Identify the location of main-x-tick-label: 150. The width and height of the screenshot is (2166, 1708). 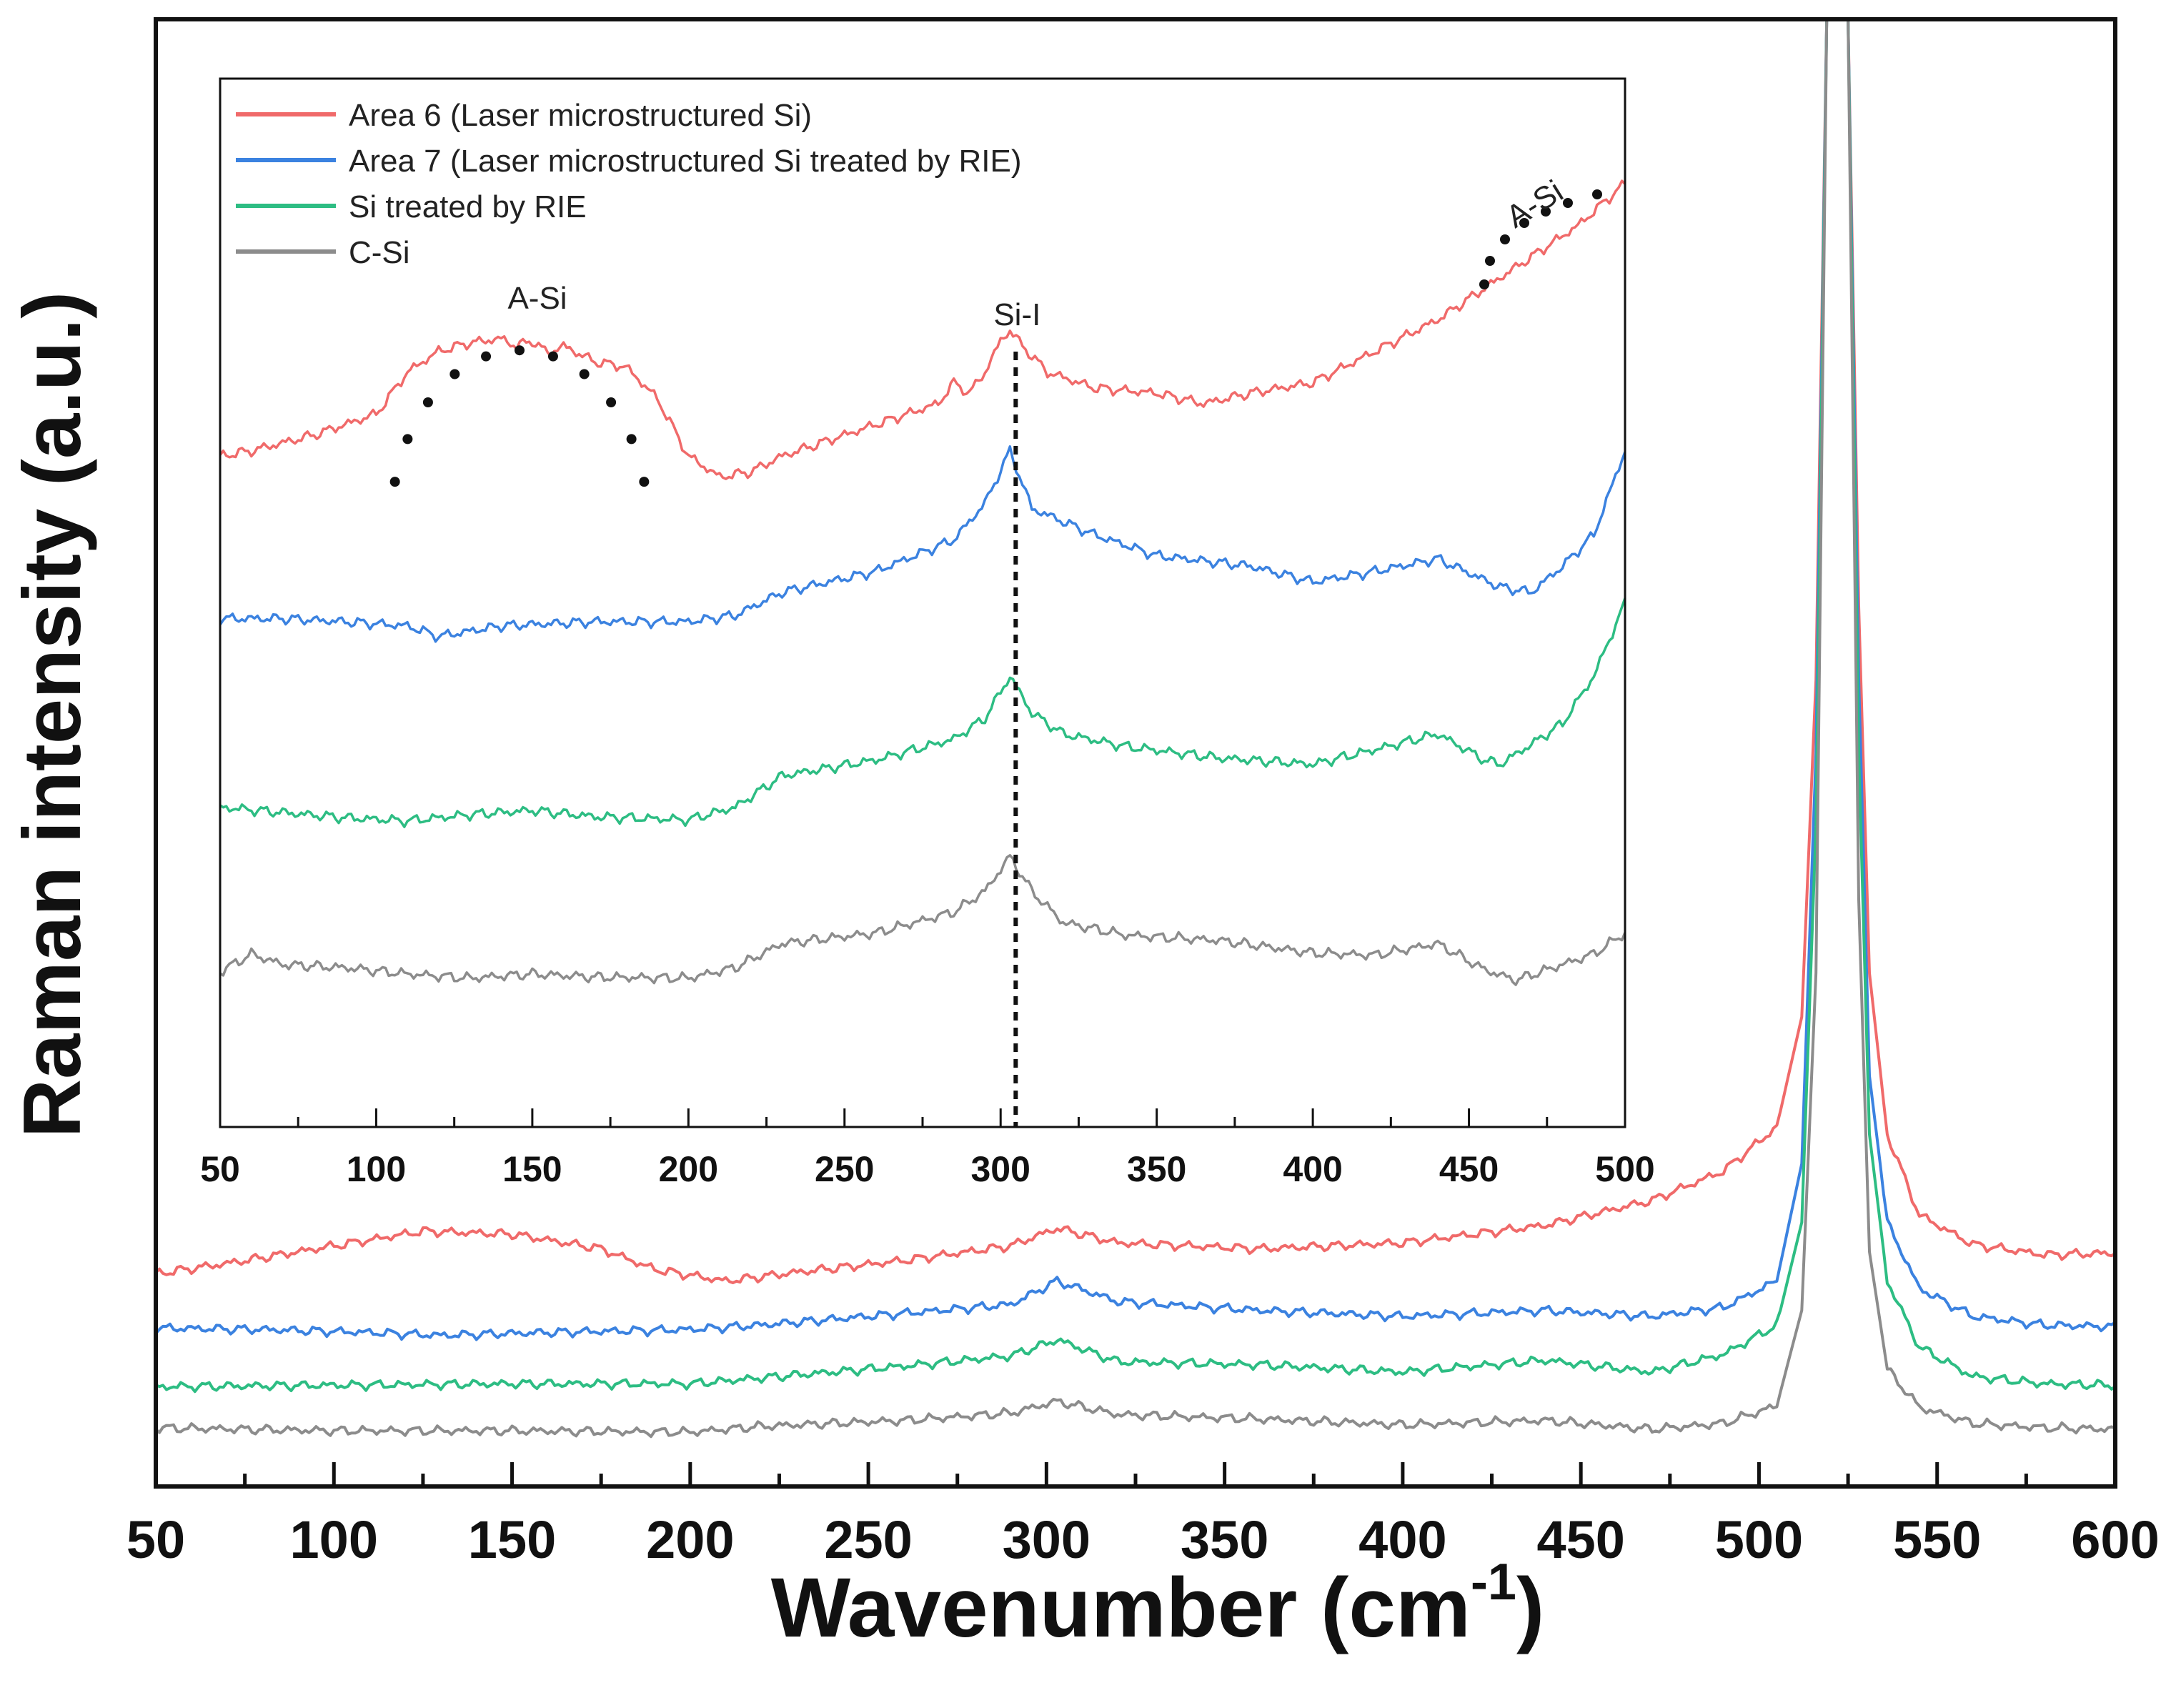
(512, 1540).